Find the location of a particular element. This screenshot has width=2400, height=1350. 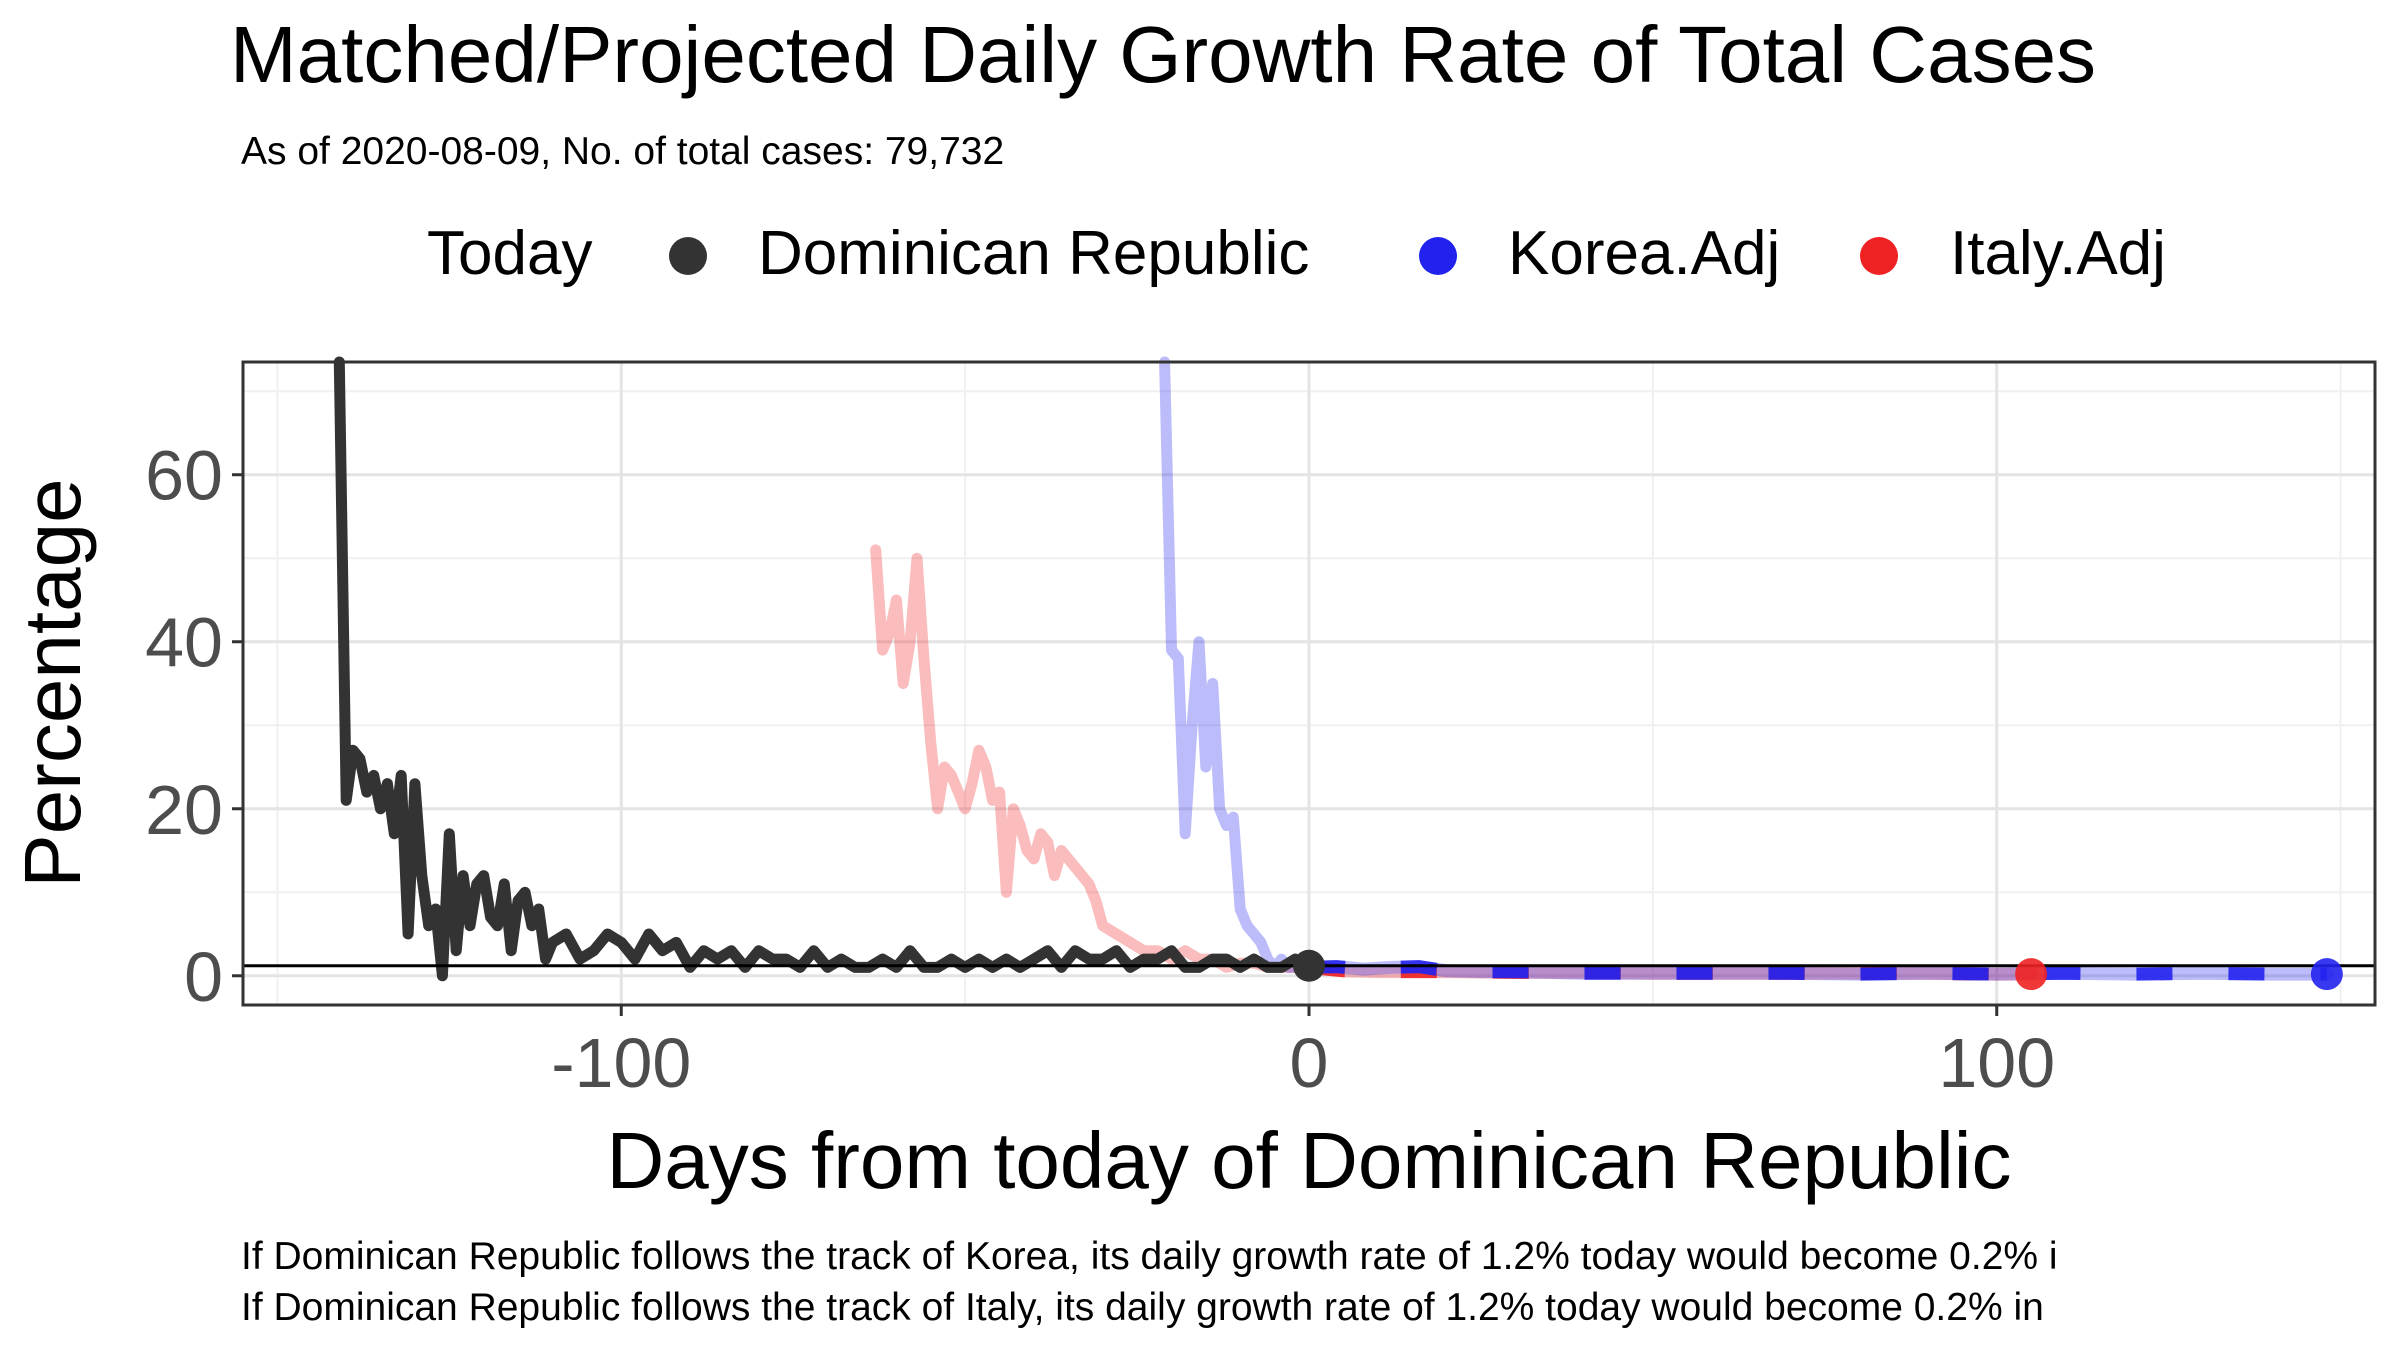

endpoint-italy-adj is located at coordinates (2031, 974).